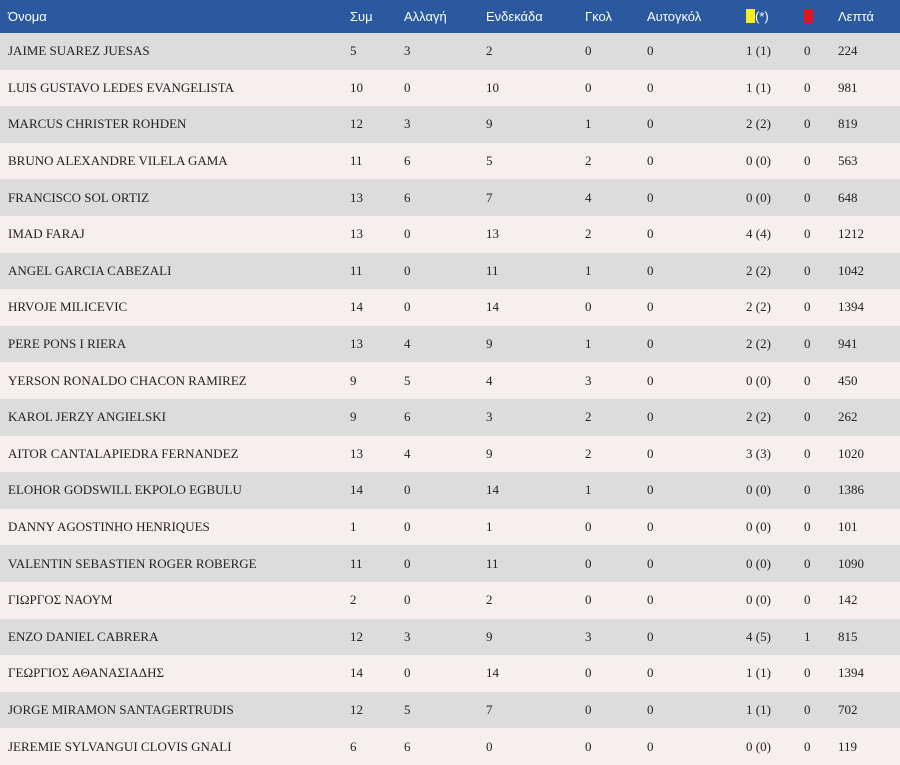 The width and height of the screenshot is (900, 765). Describe the element at coordinates (848, 197) in the screenshot. I see `minutes-cell: 648` at that location.